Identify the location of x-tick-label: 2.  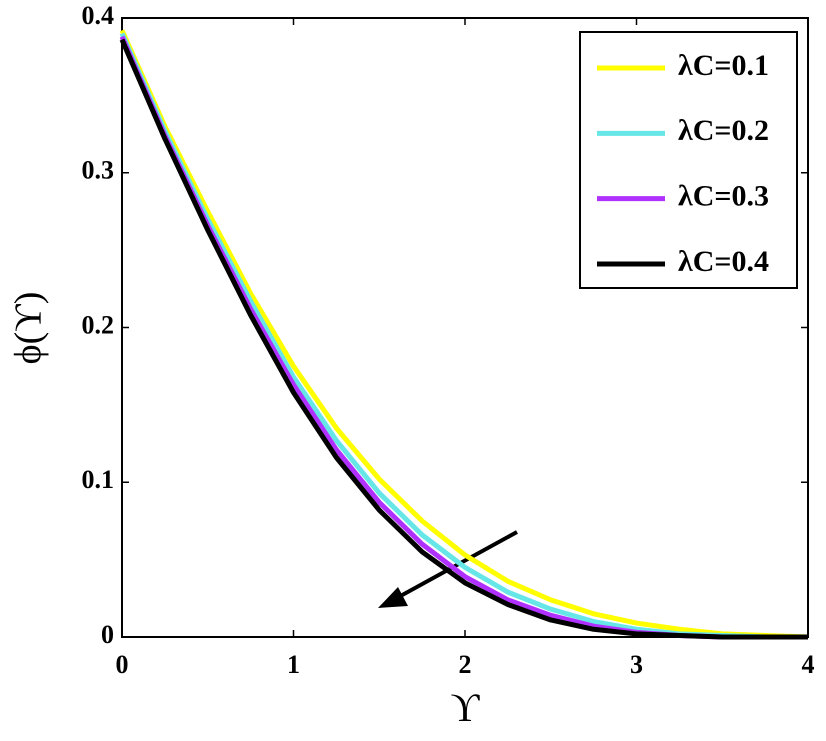
(465, 664).